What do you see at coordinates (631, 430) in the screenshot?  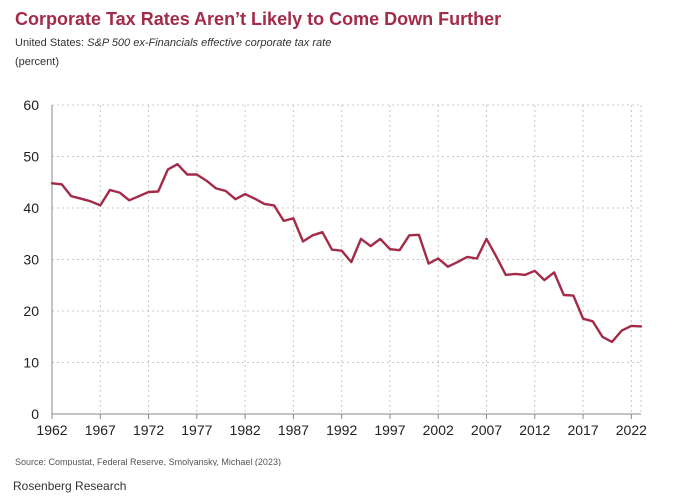 I see `x-tick-label: 2022` at bounding box center [631, 430].